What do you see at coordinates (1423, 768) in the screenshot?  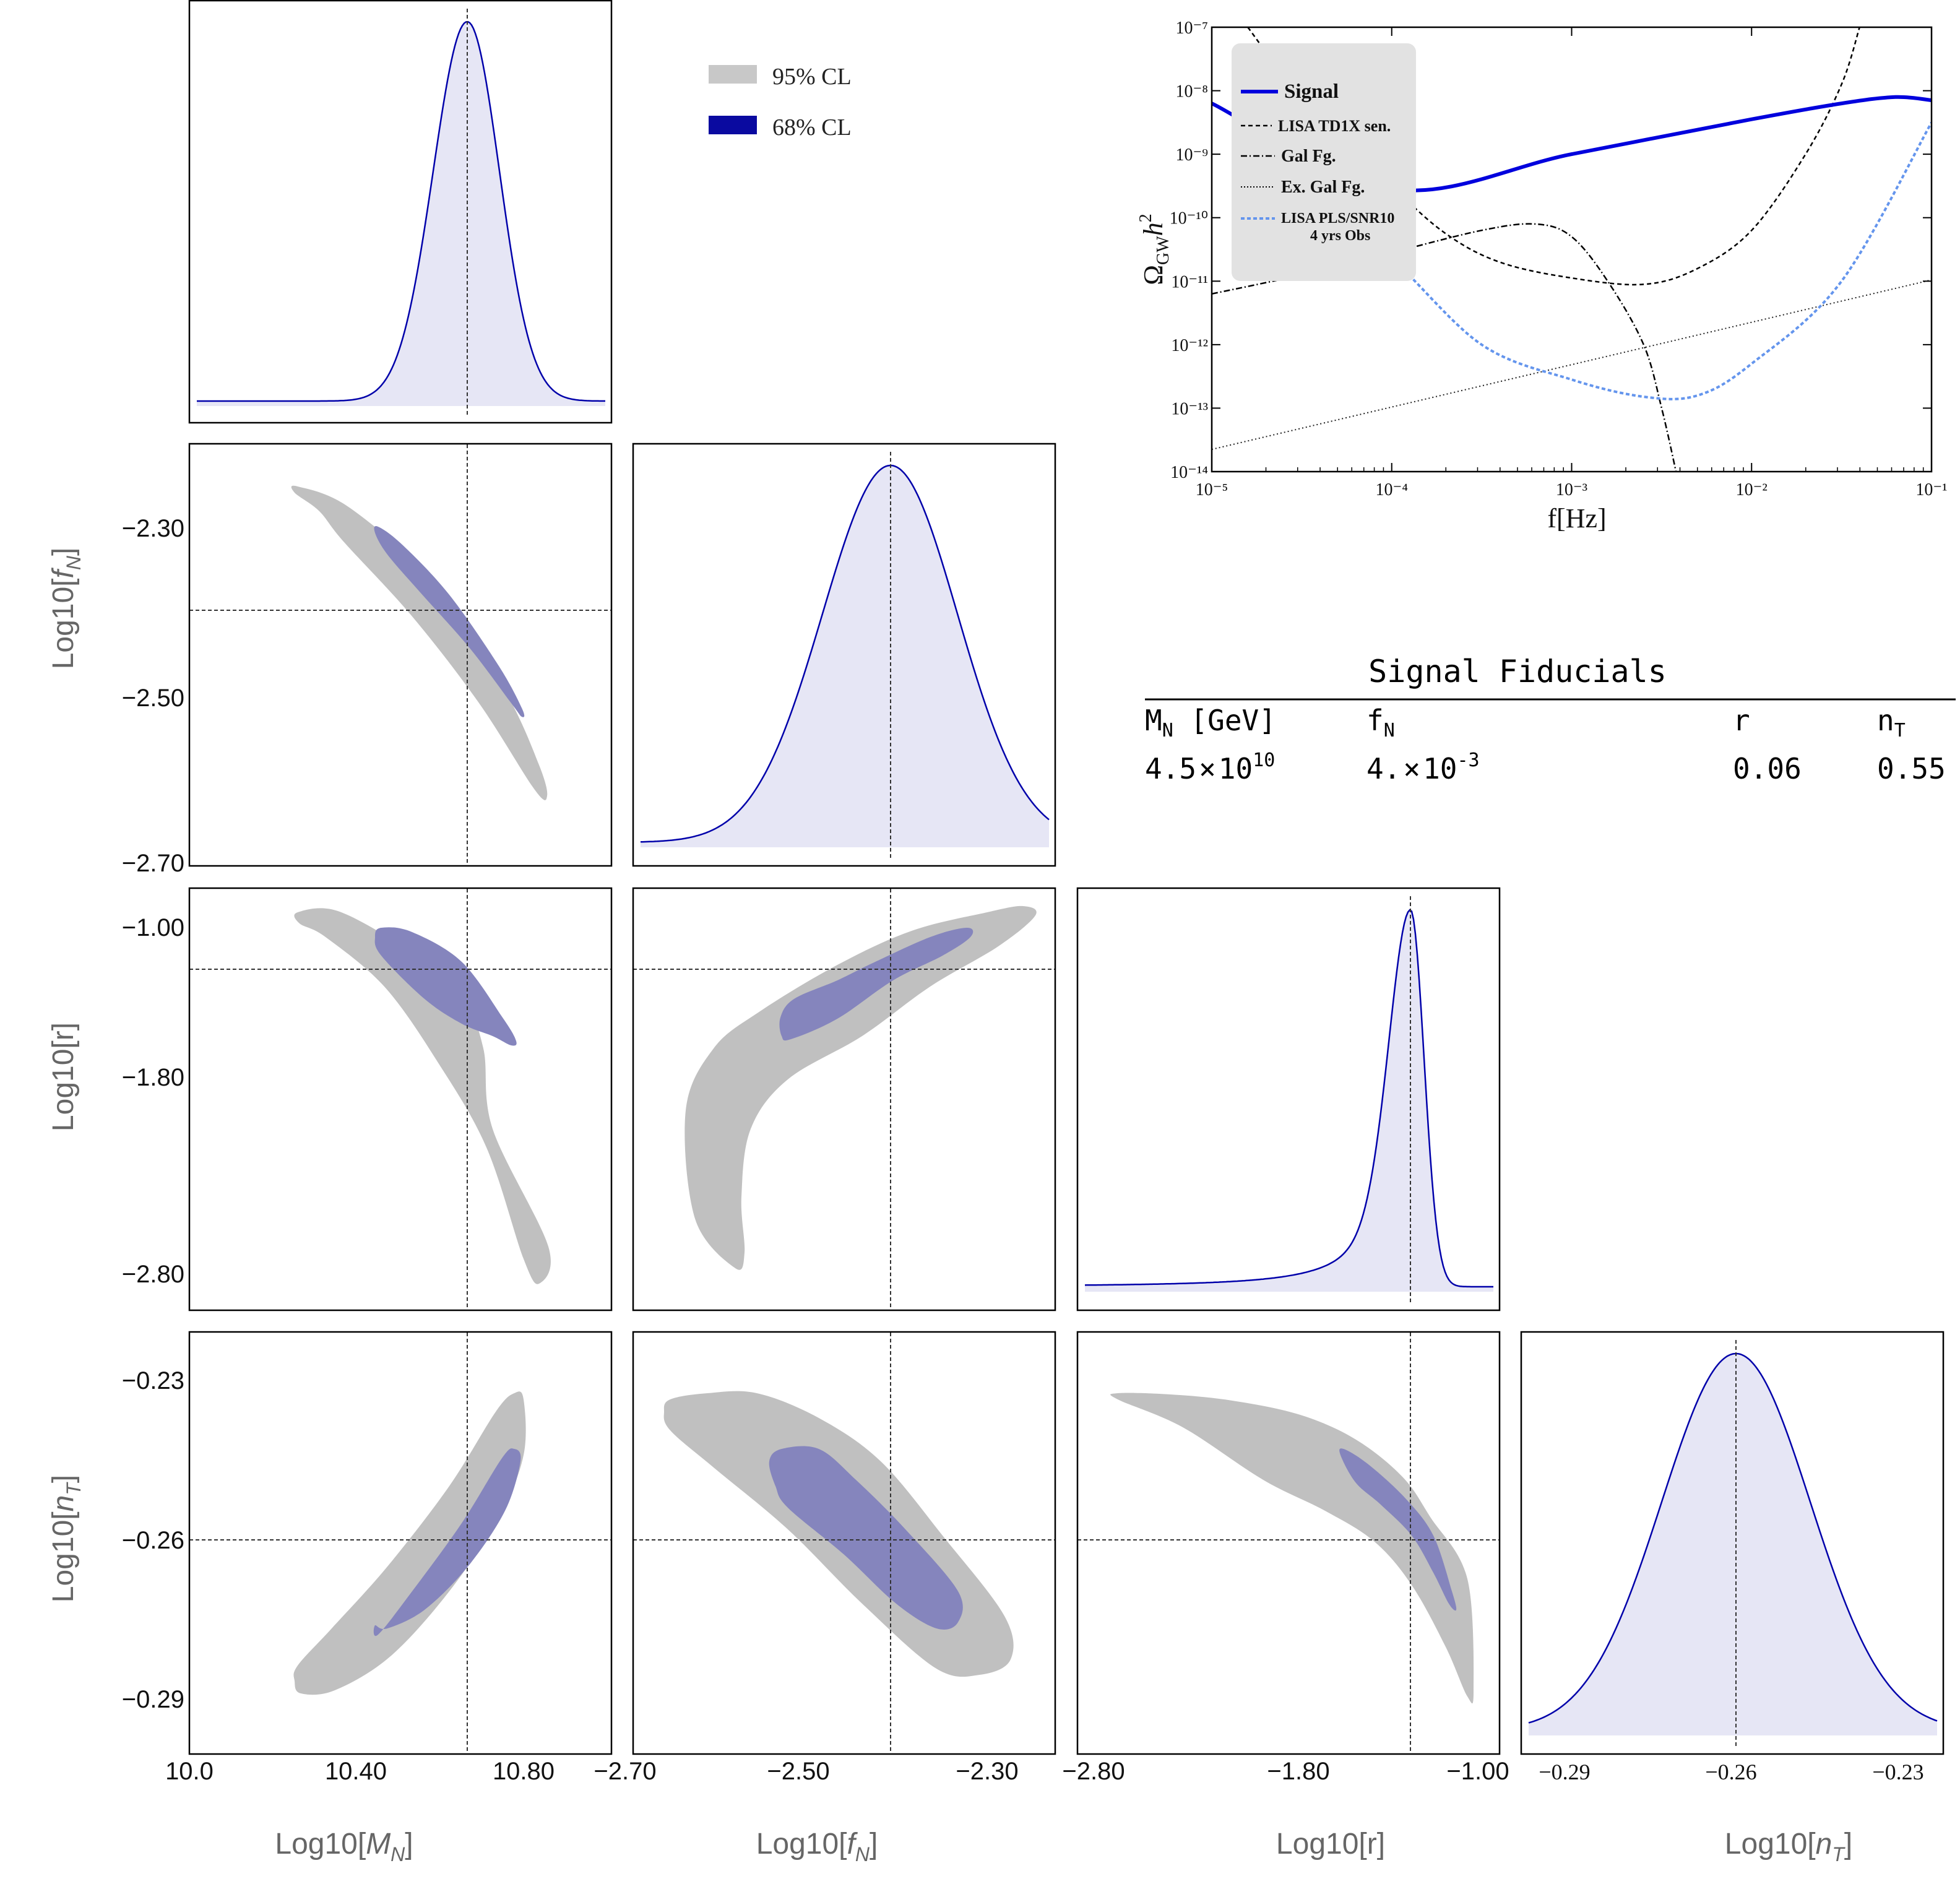 I see `fiducials-value-fn: 4.×10-3` at bounding box center [1423, 768].